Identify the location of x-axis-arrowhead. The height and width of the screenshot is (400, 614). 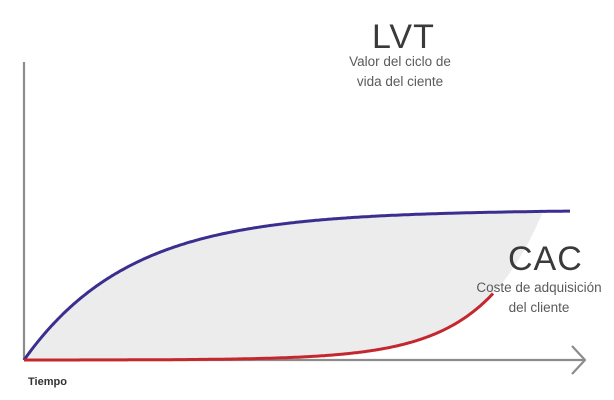
(579, 360).